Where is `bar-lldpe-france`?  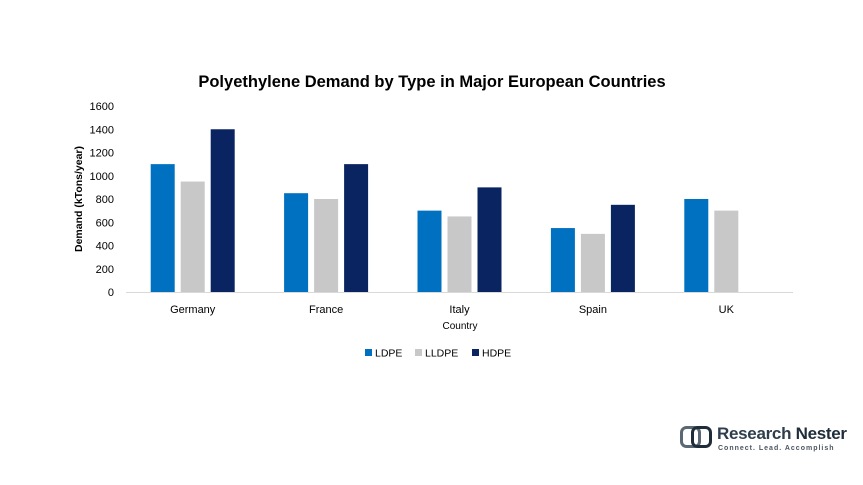
bar-lldpe-france is located at coordinates (326, 245).